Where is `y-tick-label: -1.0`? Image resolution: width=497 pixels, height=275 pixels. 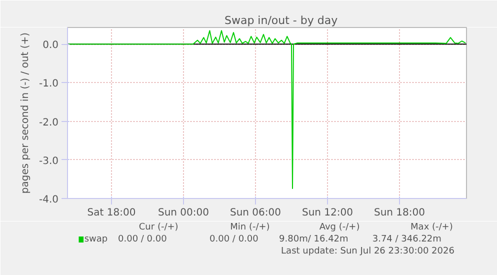
y-tick-label: -1.0 is located at coordinates (48, 84).